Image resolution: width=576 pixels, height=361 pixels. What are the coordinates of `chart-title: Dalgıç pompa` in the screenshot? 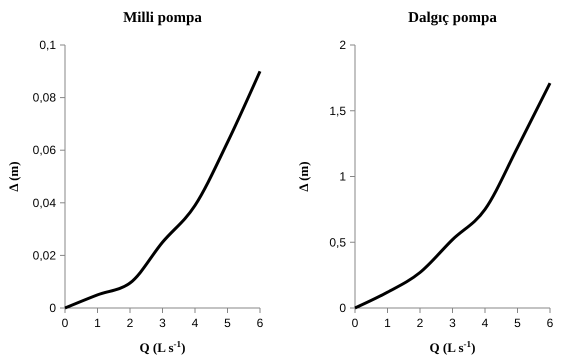 It's located at (453, 18).